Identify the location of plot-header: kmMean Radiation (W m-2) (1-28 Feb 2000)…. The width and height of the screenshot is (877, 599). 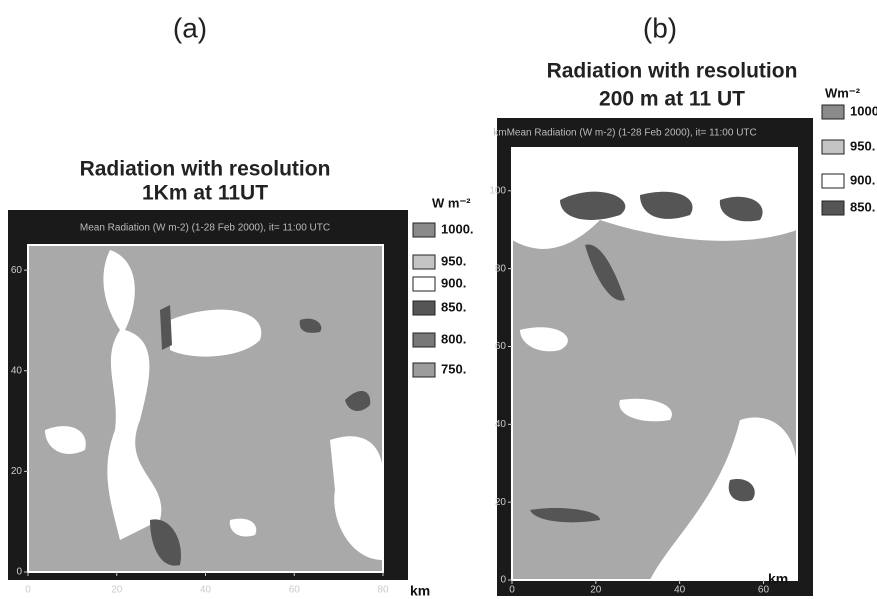
(625, 133).